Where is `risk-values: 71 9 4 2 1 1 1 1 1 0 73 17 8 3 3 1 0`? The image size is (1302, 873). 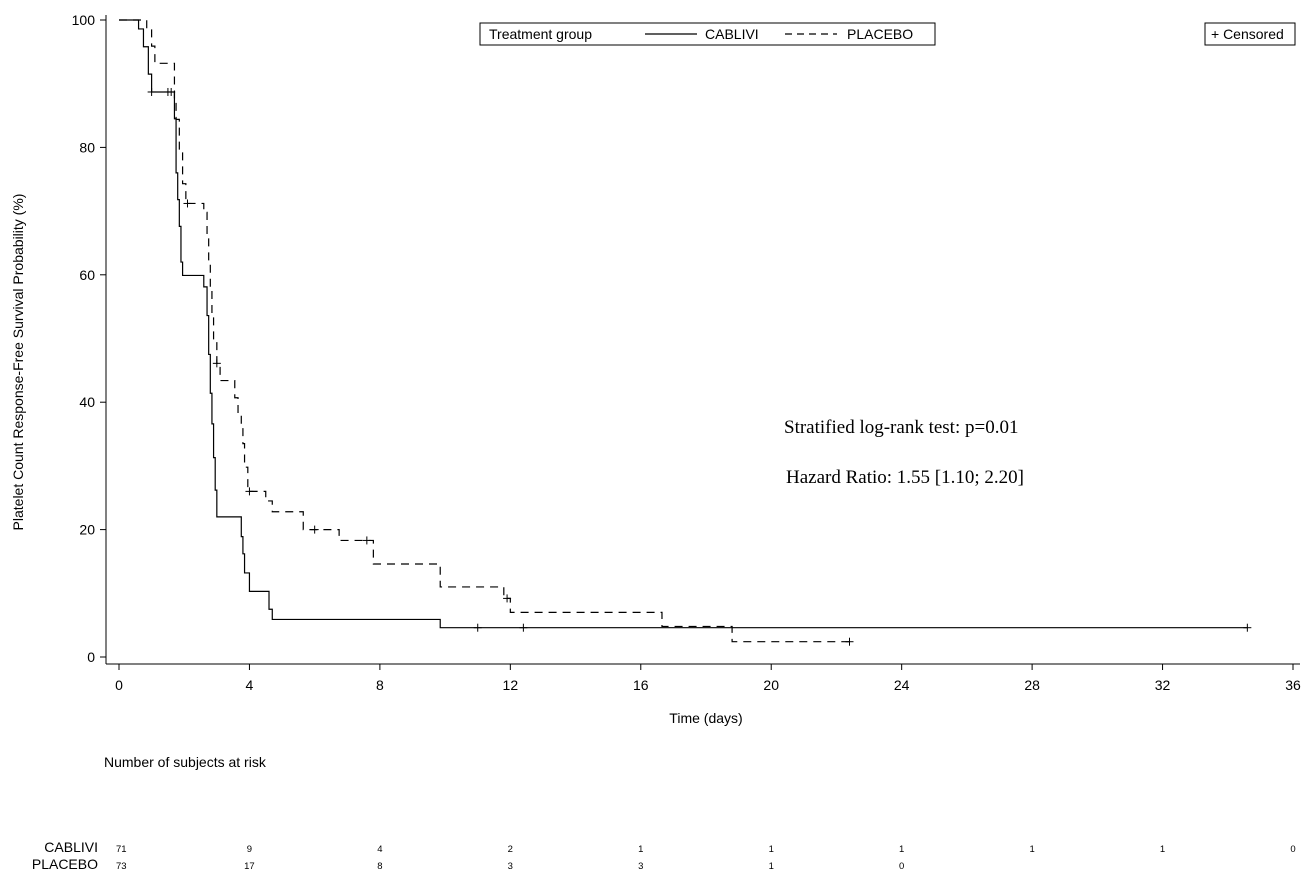
risk-values: 71 9 4 2 1 1 1 1 1 0 73 17 8 3 3 1 0 is located at coordinates (706, 858).